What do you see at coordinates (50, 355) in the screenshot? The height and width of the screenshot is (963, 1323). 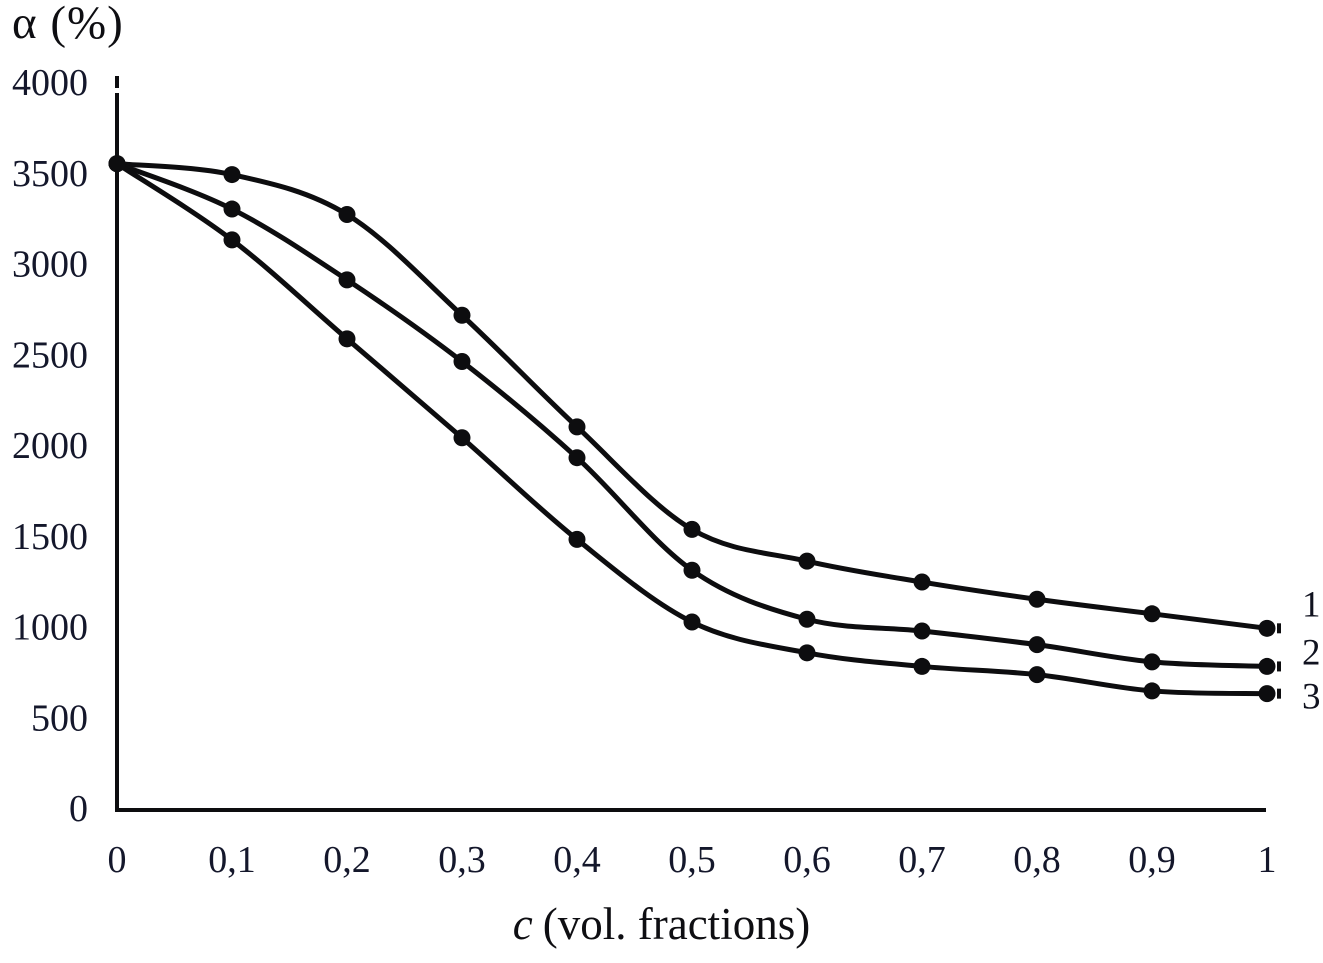 I see `y-tick-label: 2500` at bounding box center [50, 355].